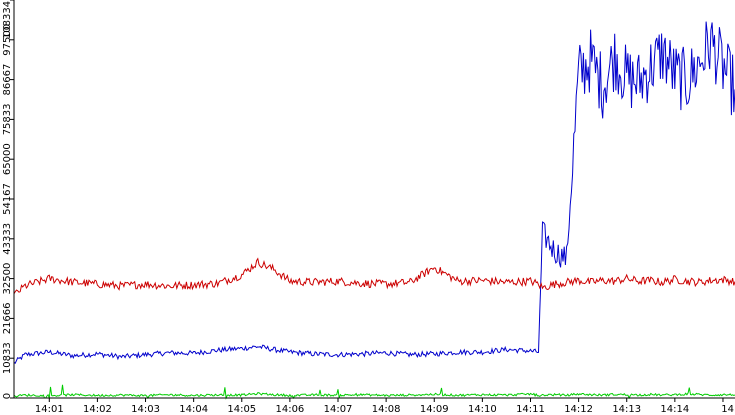 The width and height of the screenshot is (735, 415). Describe the element at coordinates (7, 80) in the screenshot. I see `y-tick-label: 86667` at that location.